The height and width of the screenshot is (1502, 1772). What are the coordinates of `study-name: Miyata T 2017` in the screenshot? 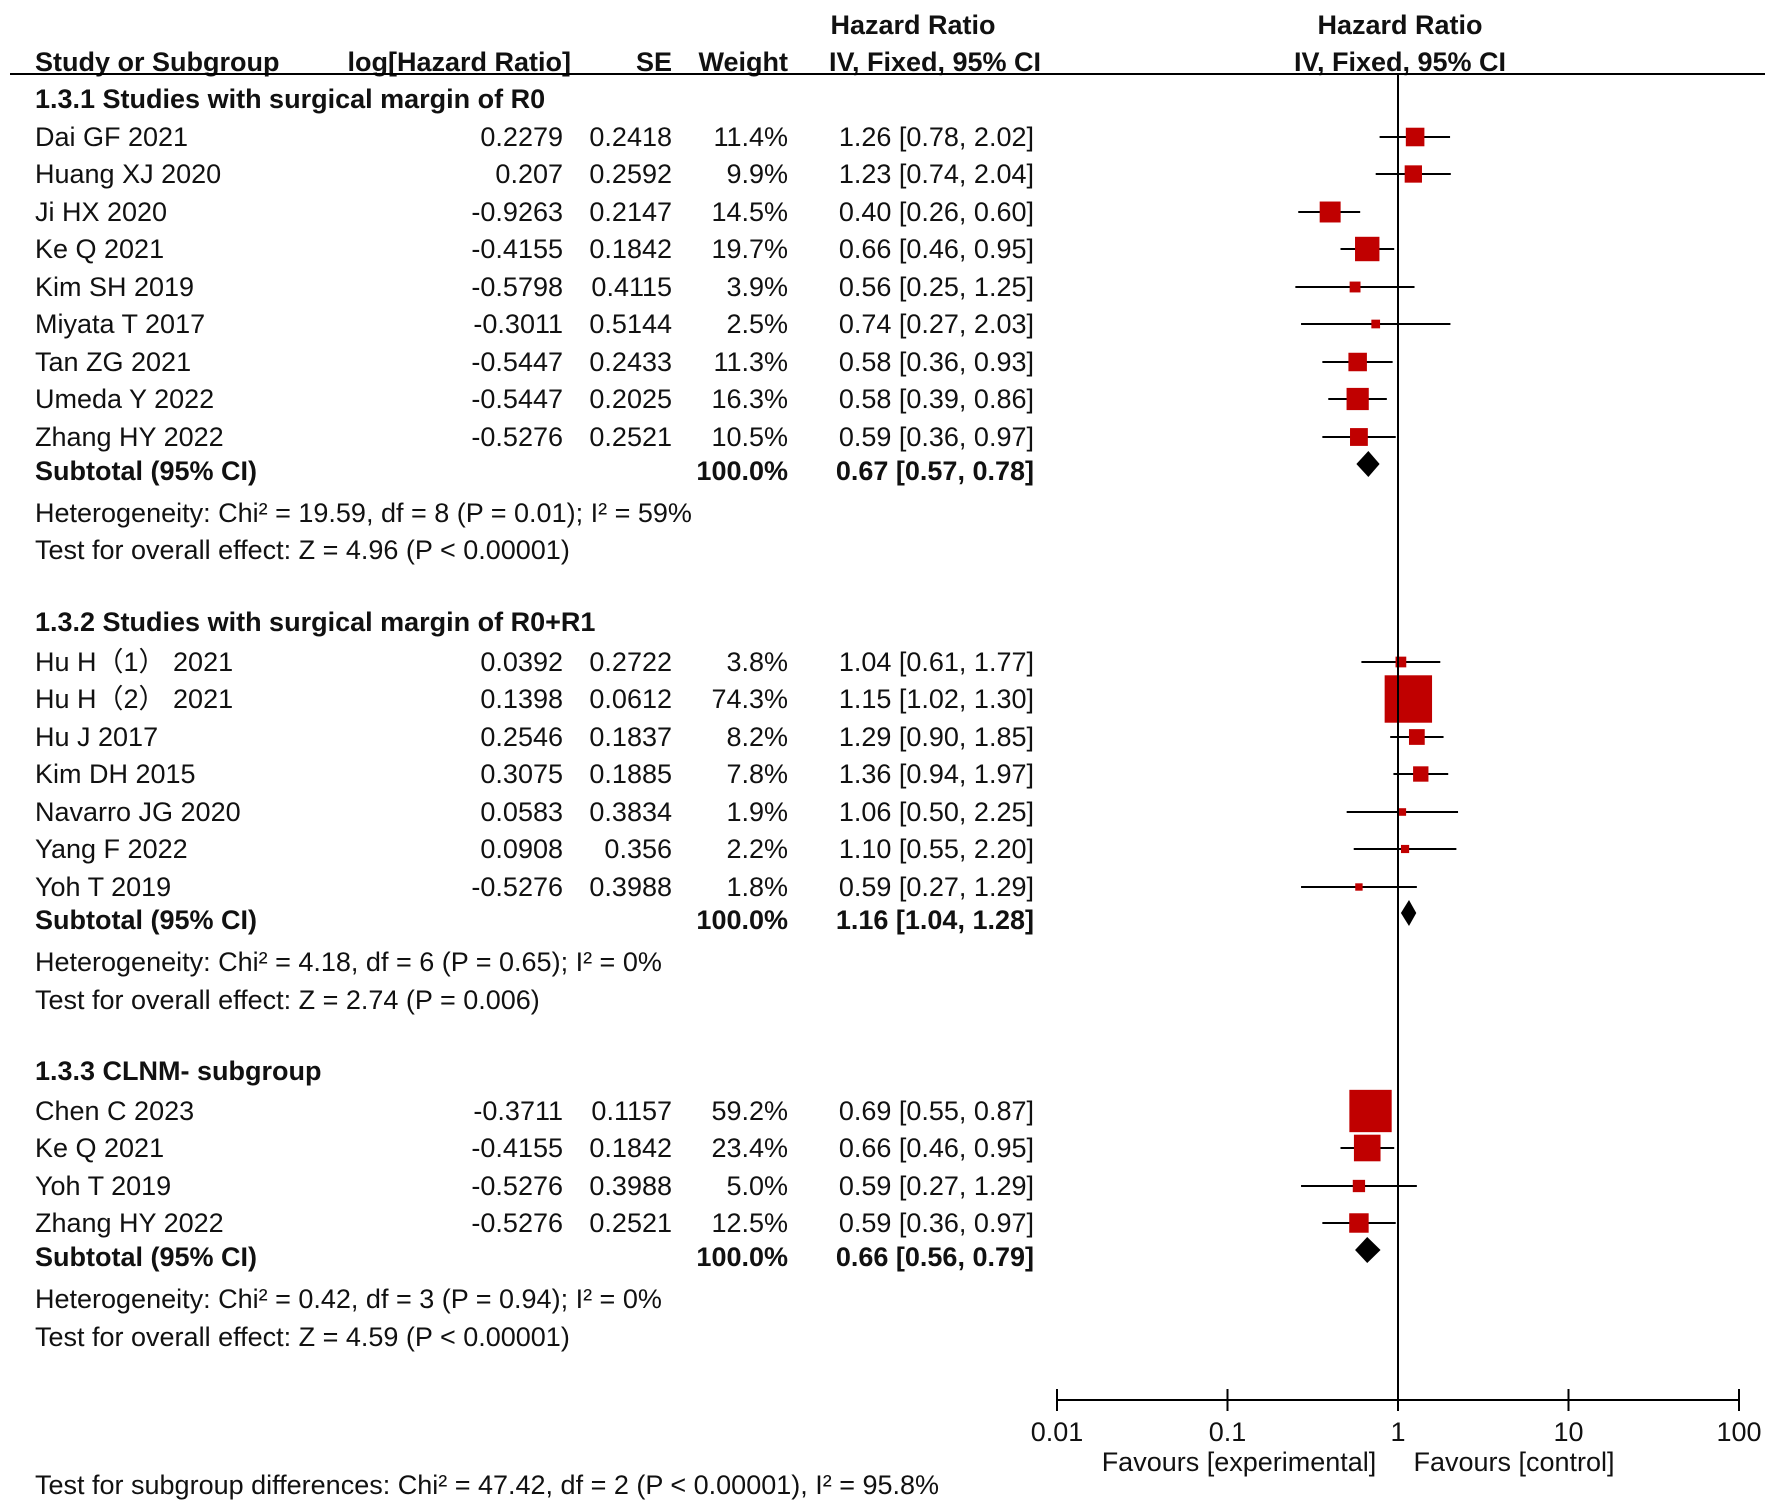 It's located at (120, 324).